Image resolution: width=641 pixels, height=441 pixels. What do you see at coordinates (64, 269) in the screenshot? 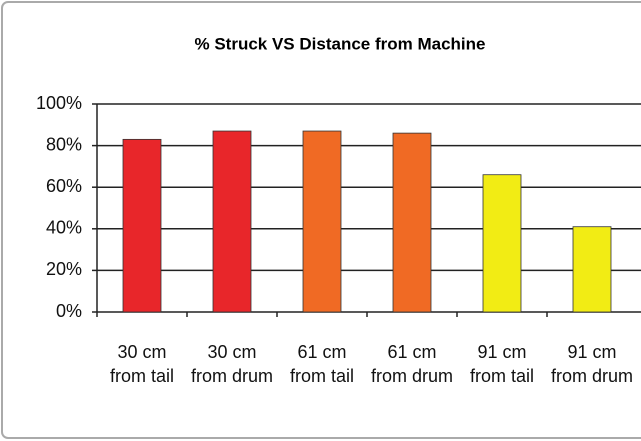
I see `y-tick-label: 20%` at bounding box center [64, 269].